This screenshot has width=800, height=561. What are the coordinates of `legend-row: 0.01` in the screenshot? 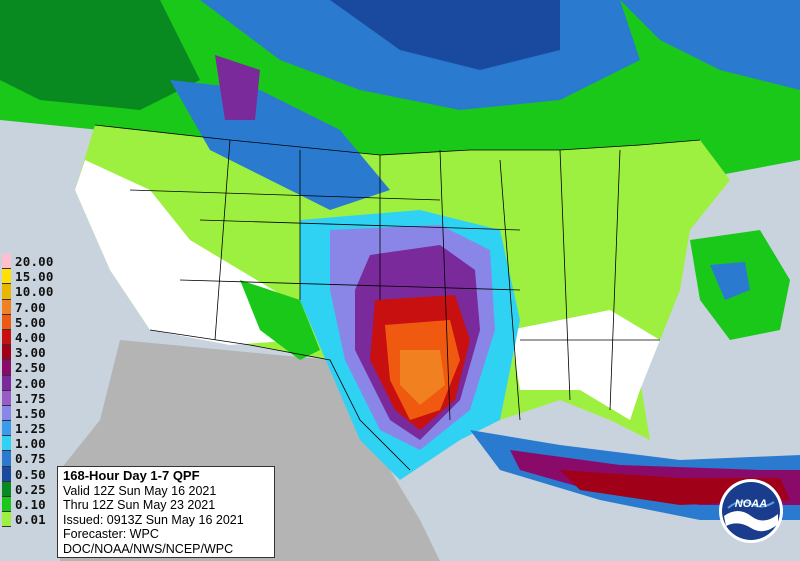 It's located at (32, 520).